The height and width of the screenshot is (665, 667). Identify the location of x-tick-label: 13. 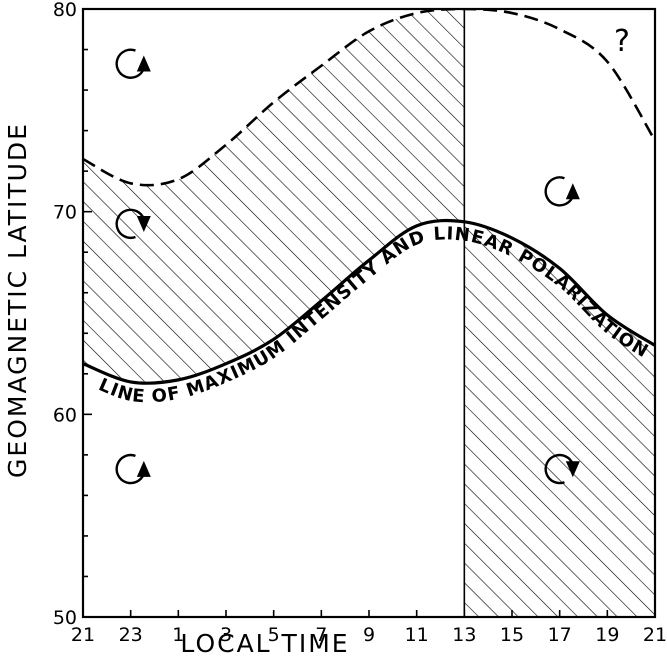
(464, 635).